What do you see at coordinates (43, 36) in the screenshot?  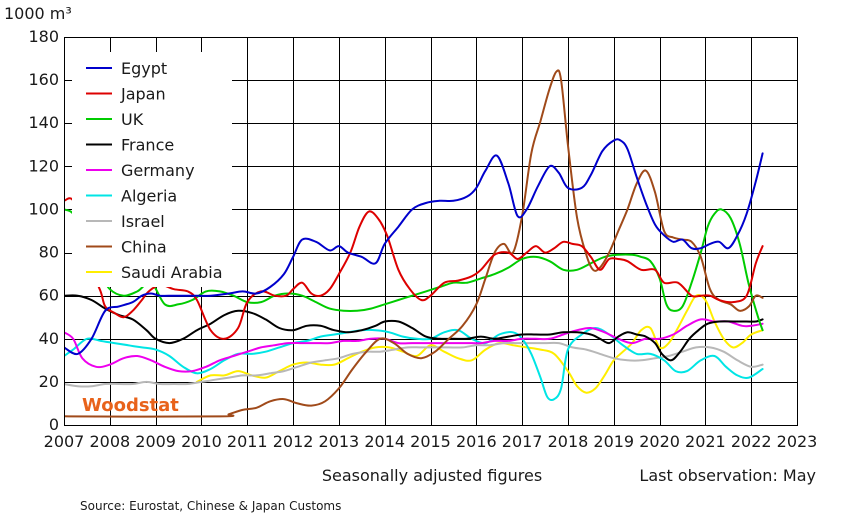 I see `y-tick-label: 180` at bounding box center [43, 36].